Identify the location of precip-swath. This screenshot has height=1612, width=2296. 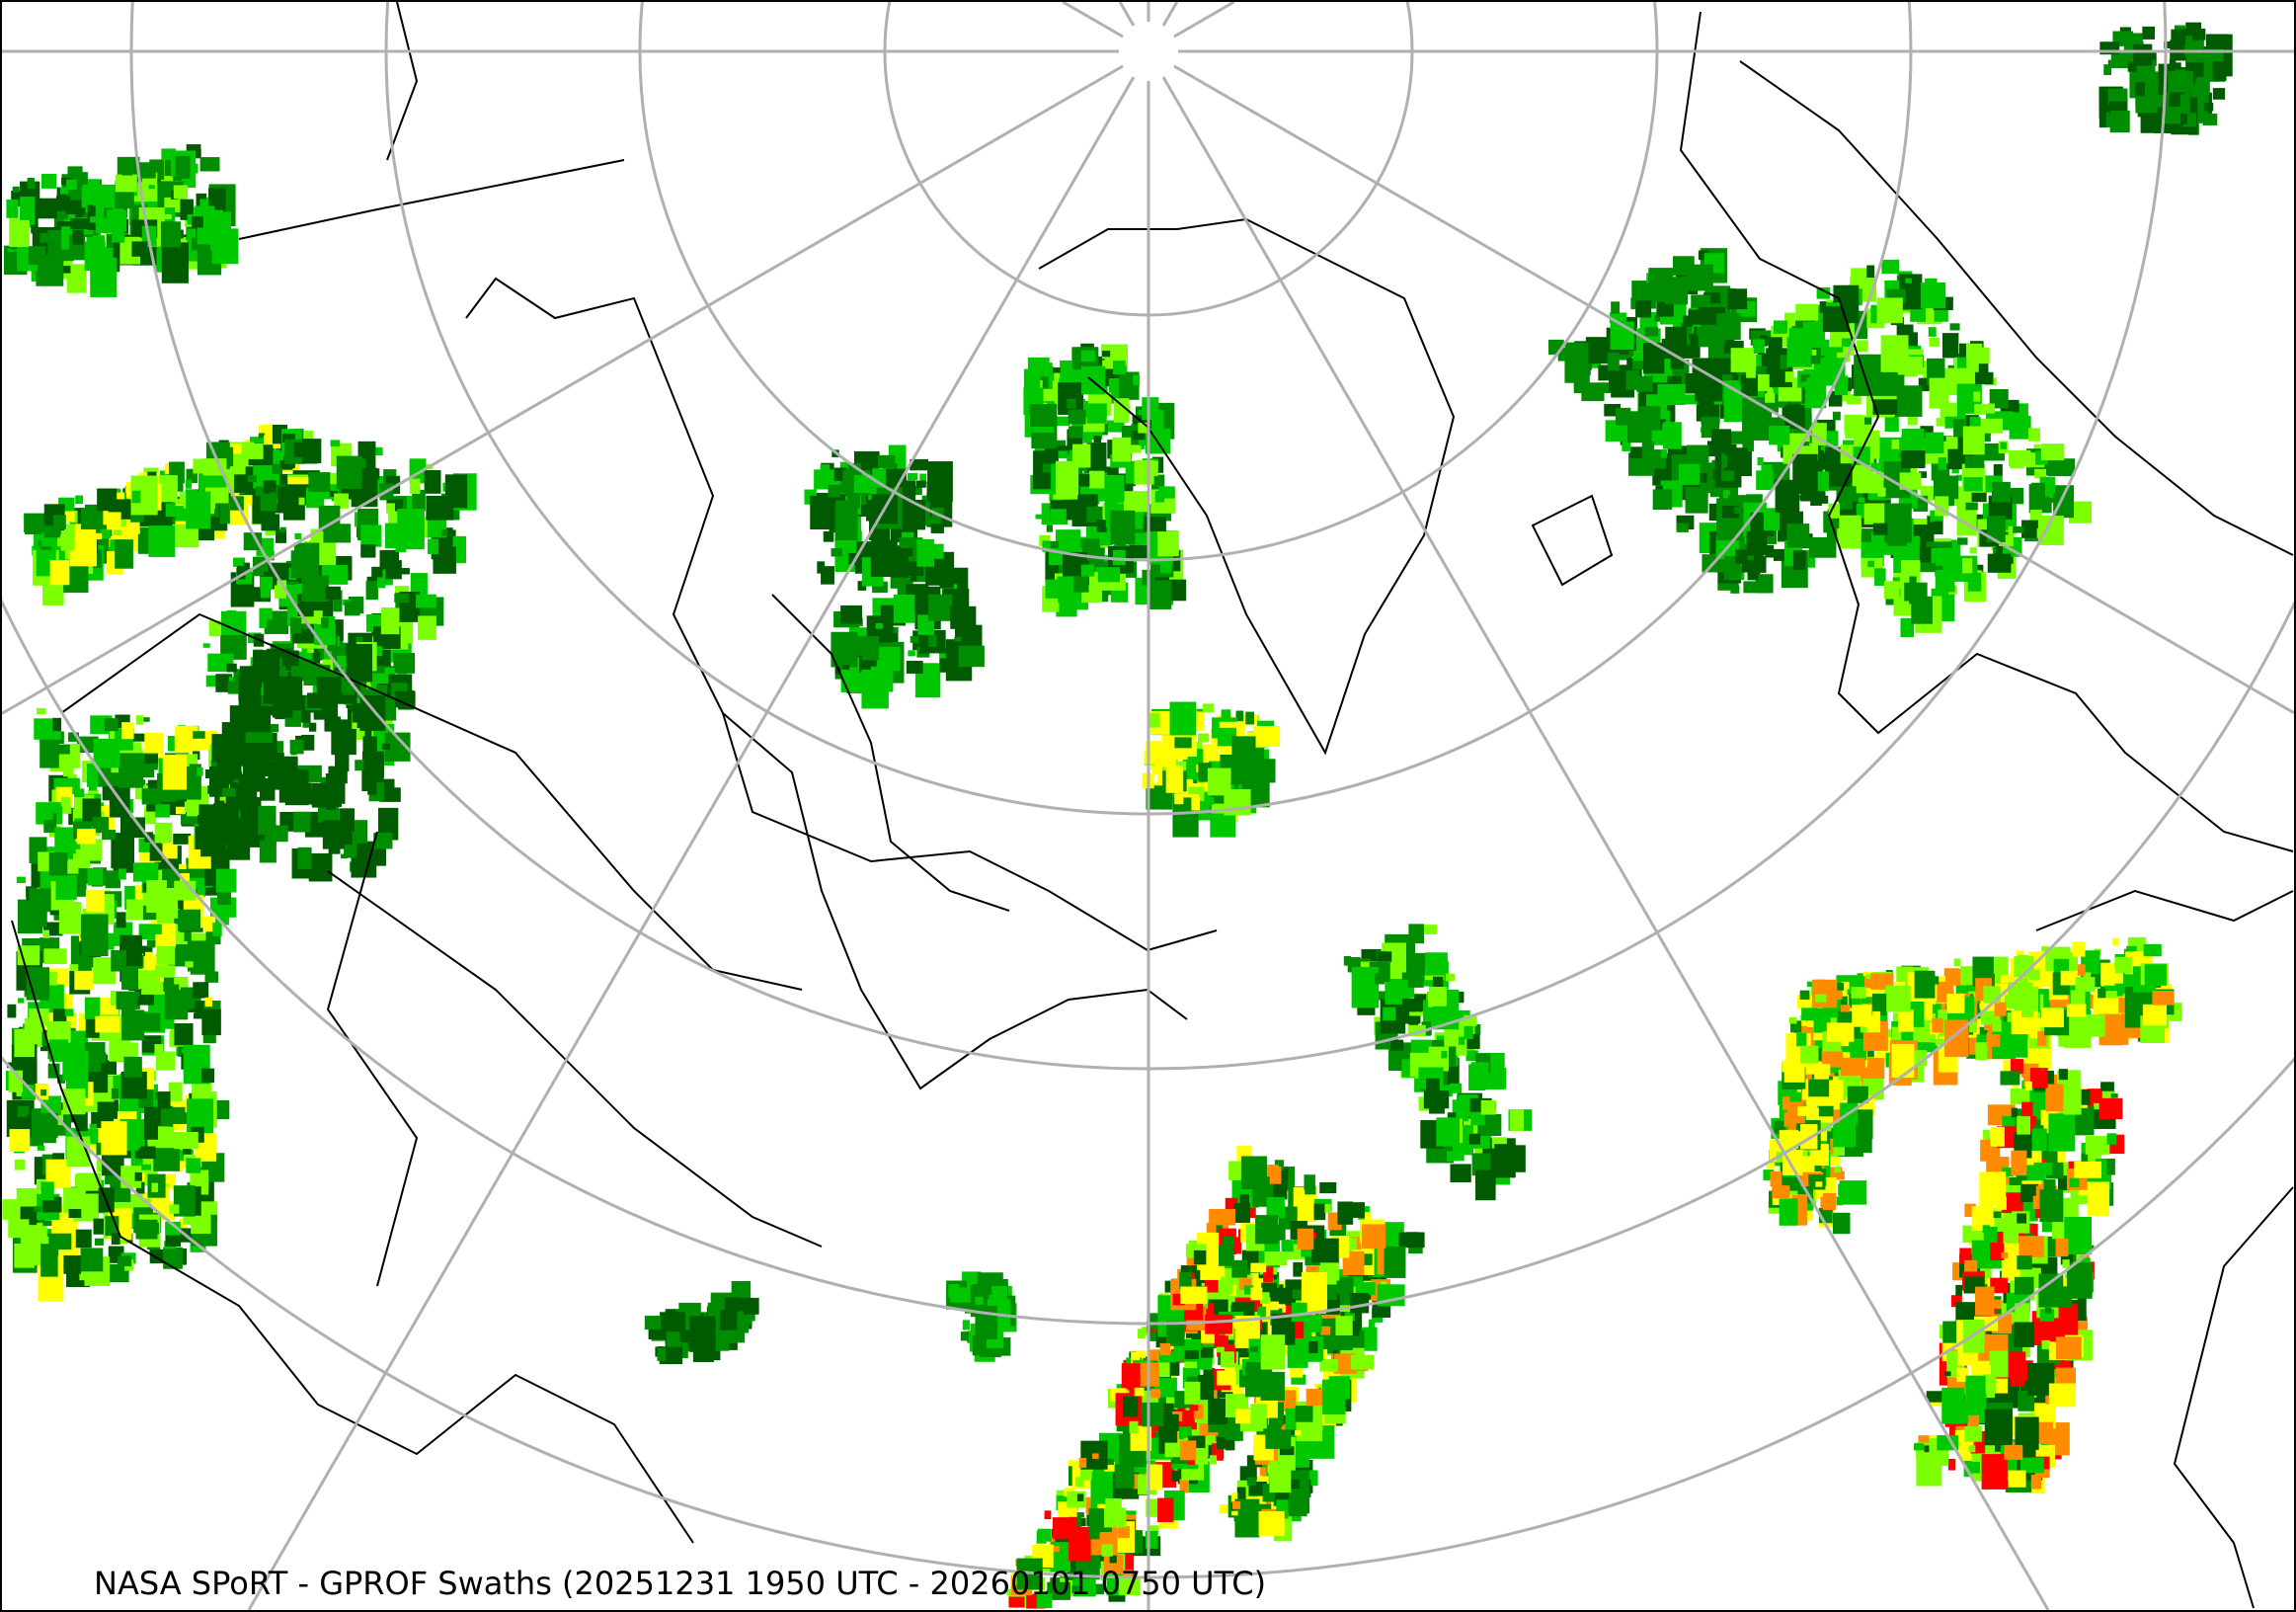
(1237, 1305).